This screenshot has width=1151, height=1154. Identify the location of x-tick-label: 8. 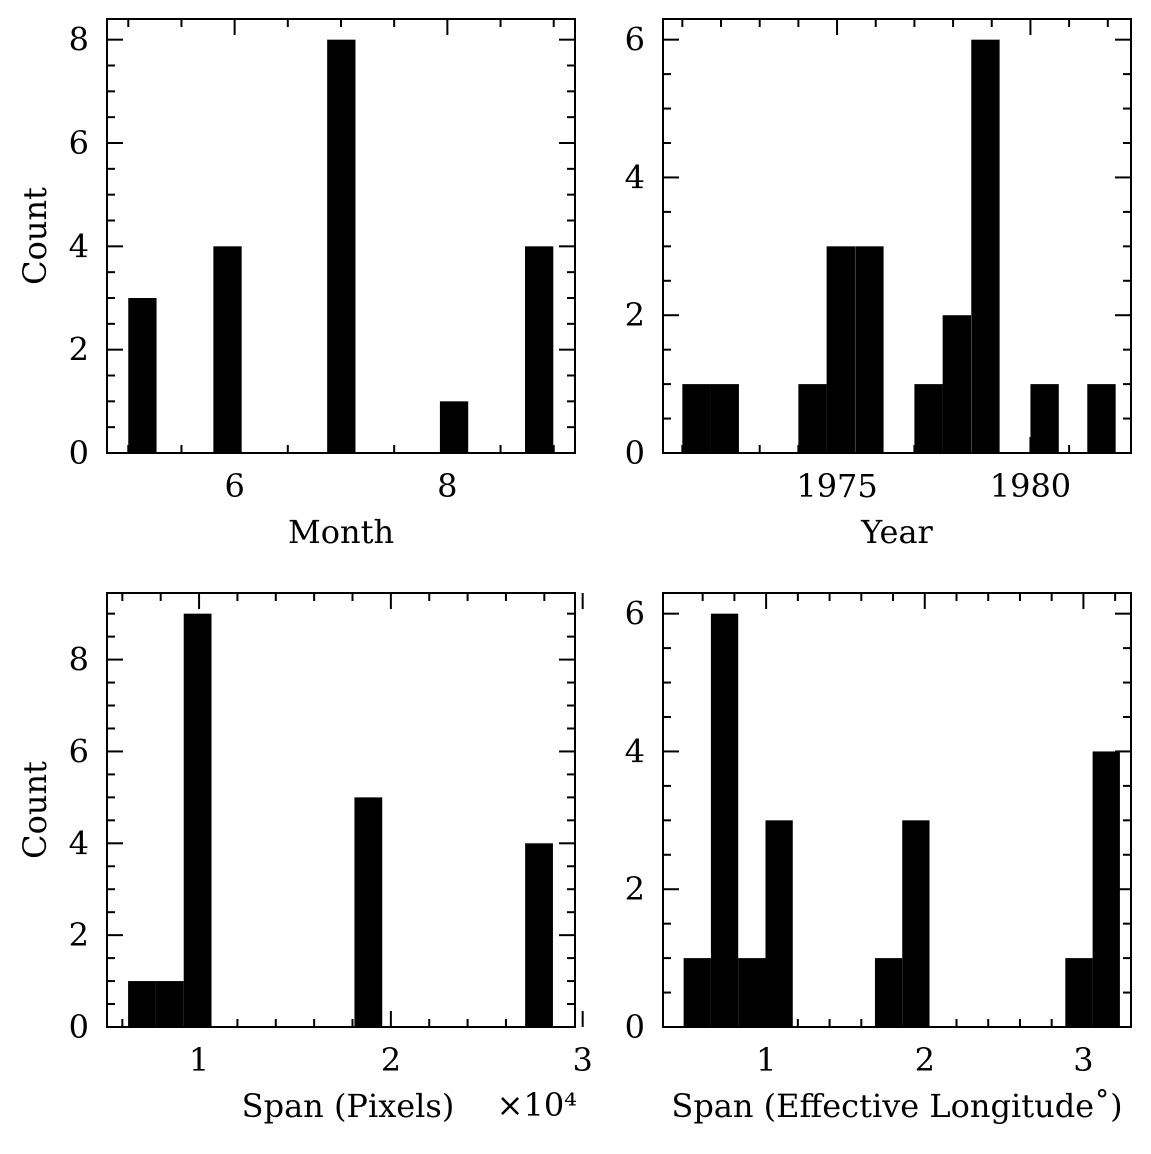
(447, 486).